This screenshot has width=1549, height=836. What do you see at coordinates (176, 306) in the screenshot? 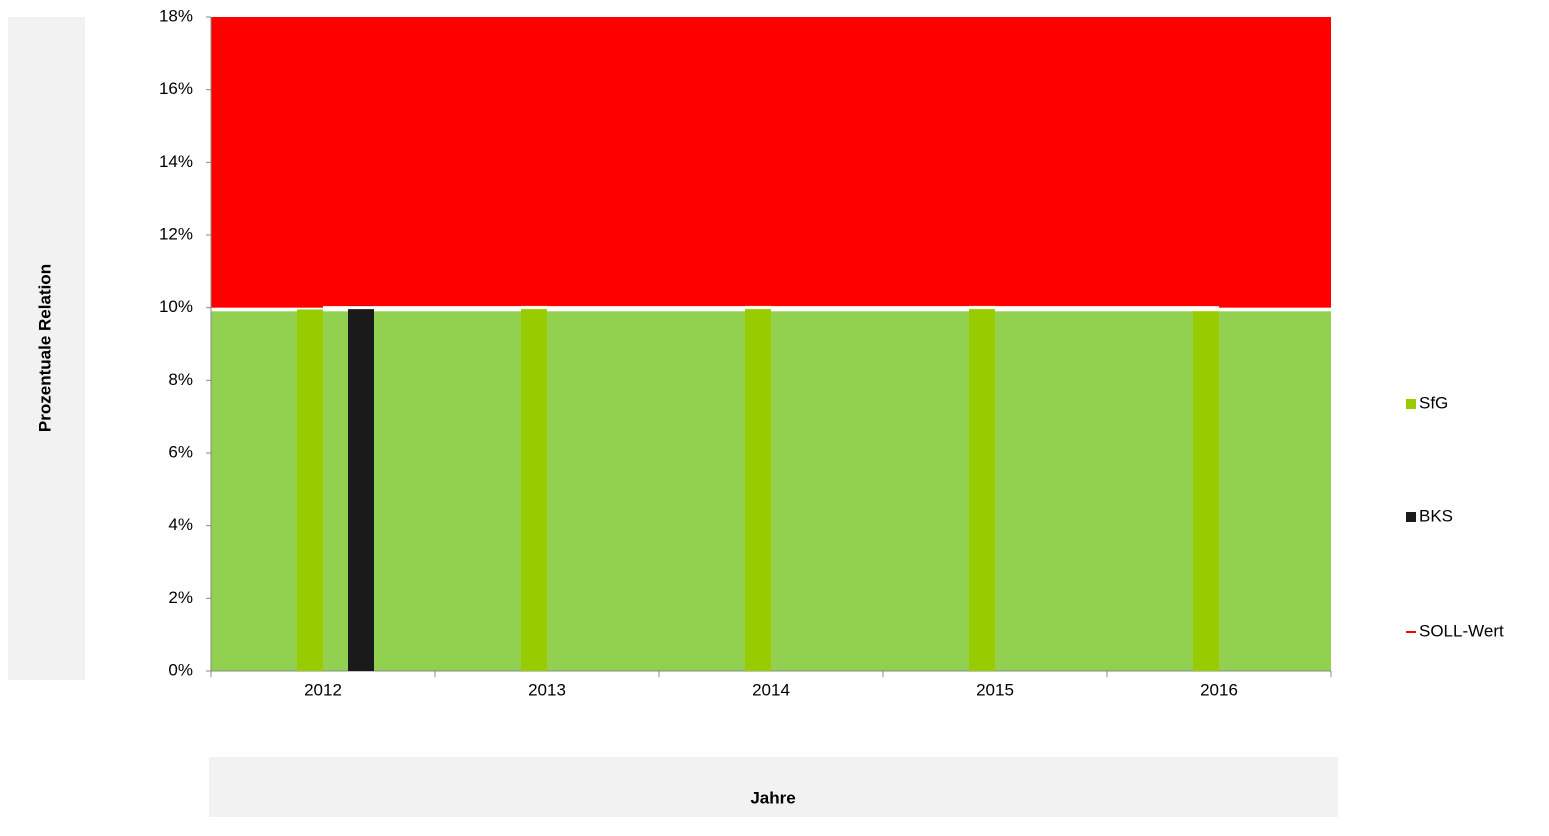
I see `y-tick-label: 10%` at bounding box center [176, 306].